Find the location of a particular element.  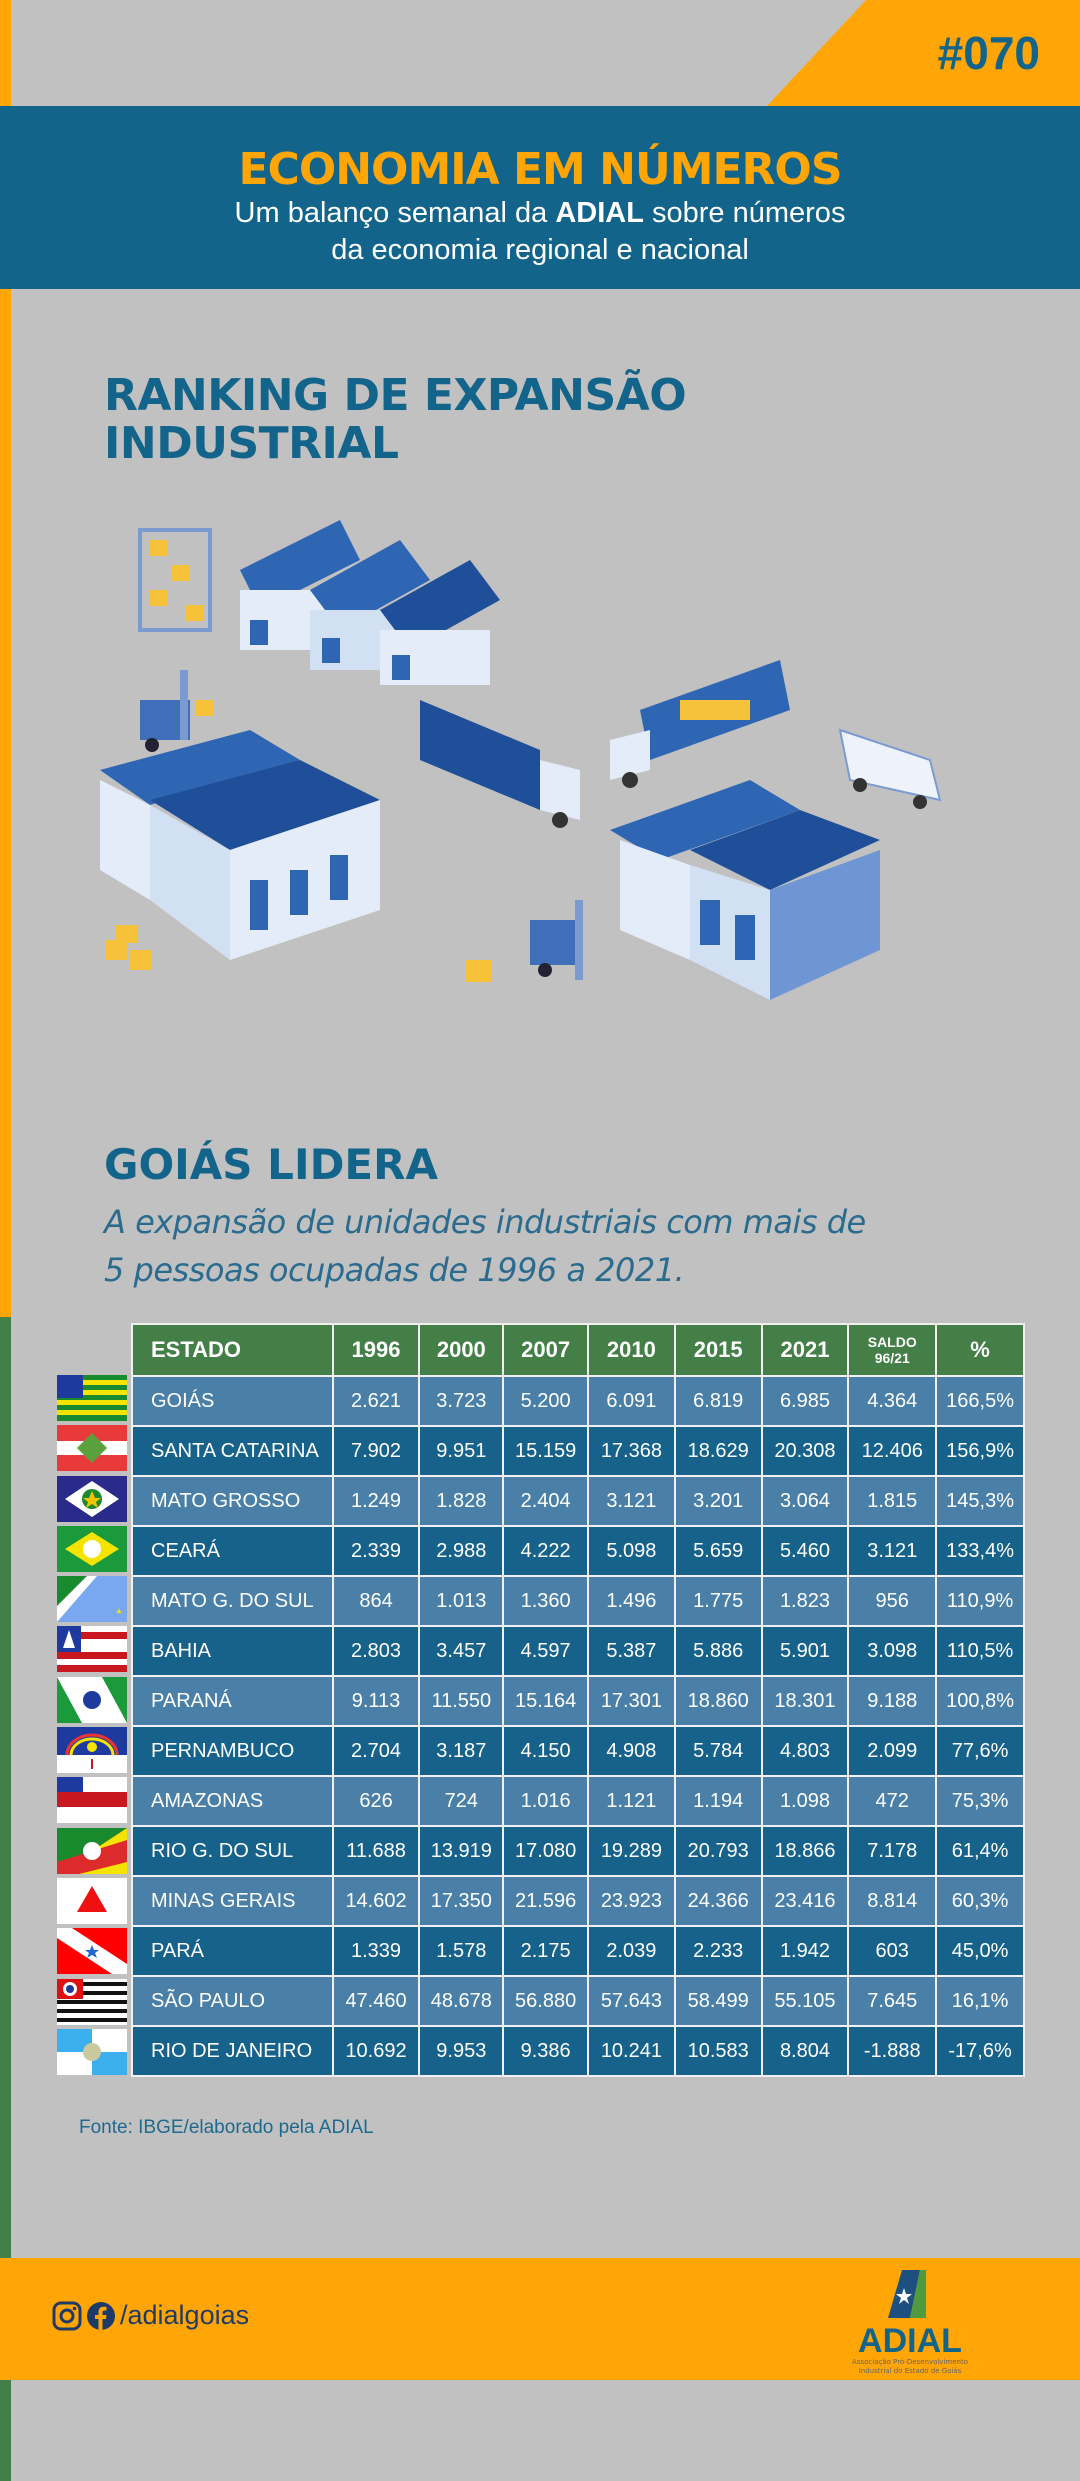

table-cell: 1.775 is located at coordinates (718, 1601).